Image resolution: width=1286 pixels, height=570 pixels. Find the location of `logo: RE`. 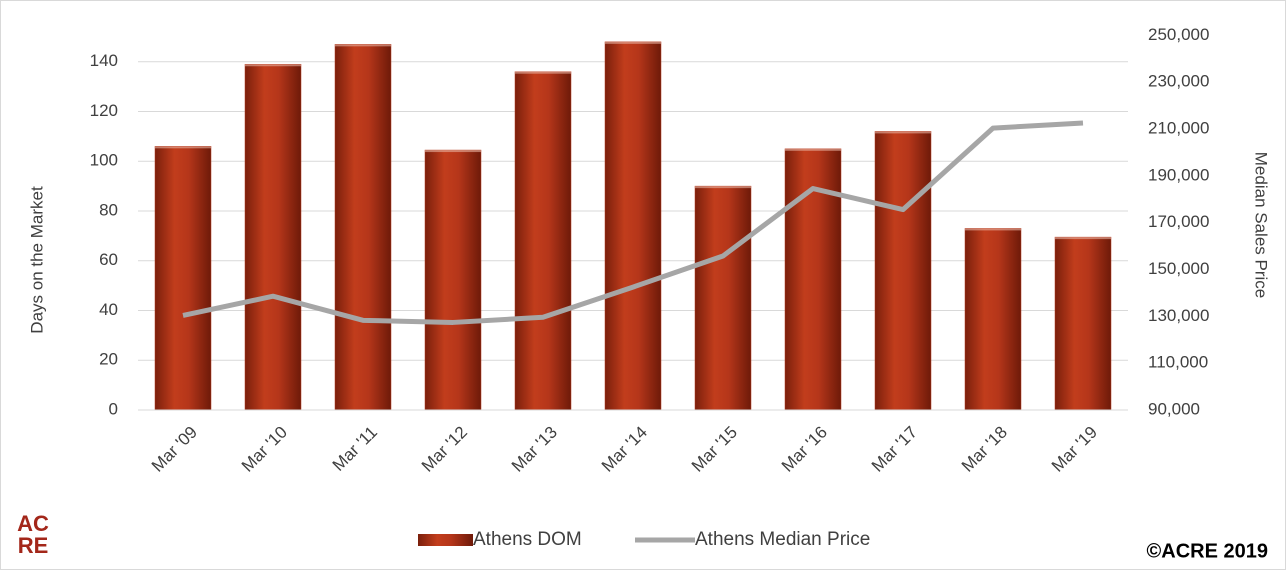

logo: RE is located at coordinates (33, 545).